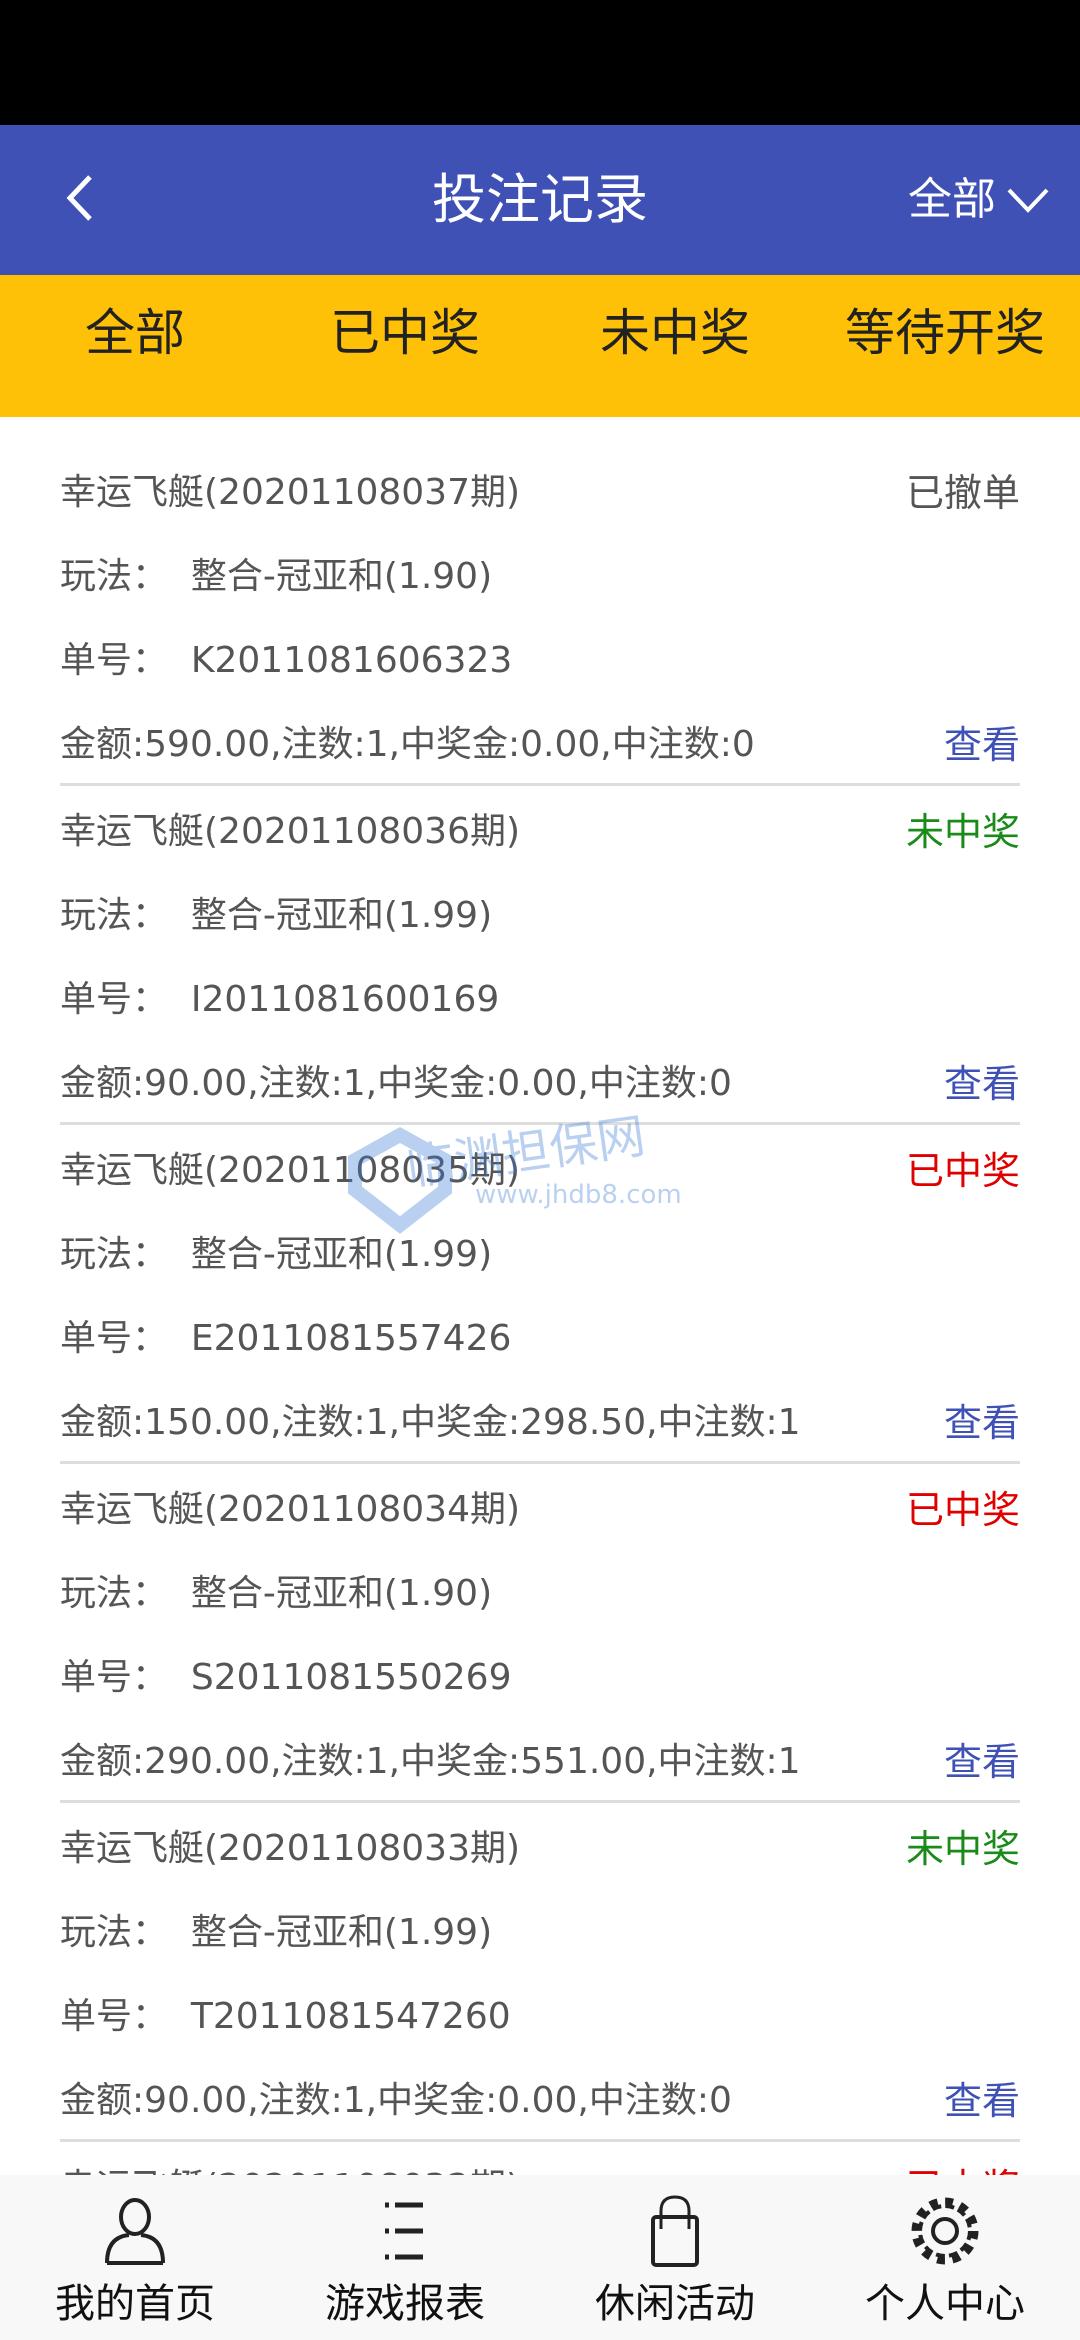 The width and height of the screenshot is (1080, 2340). I want to click on back-icon, so click(79, 198).